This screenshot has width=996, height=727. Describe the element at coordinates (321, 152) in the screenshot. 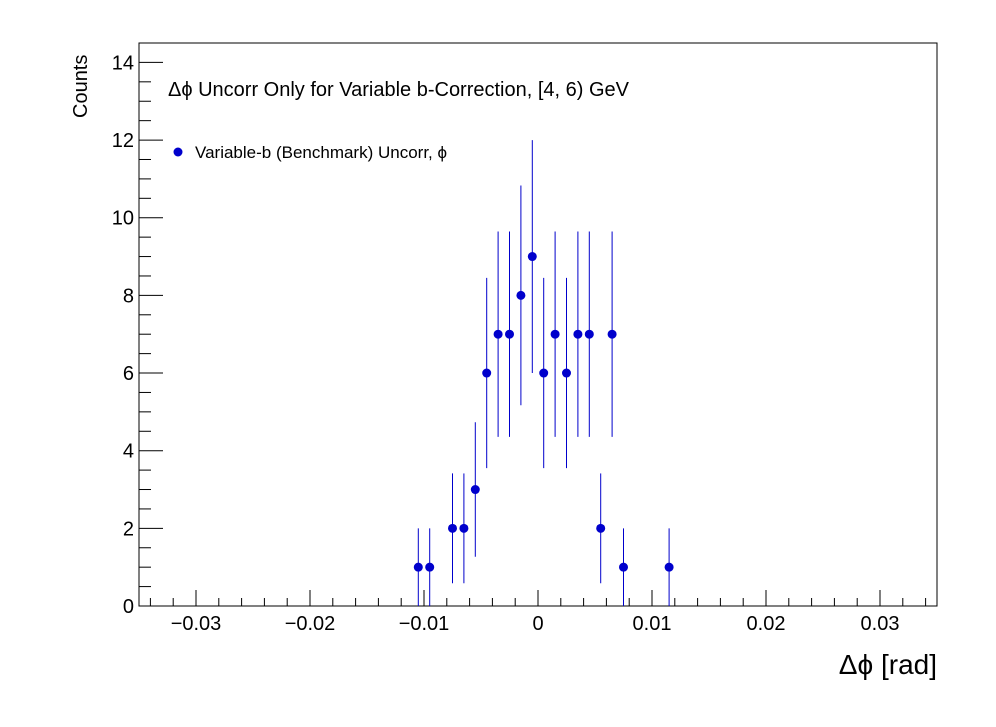

I see `legend-label: Variable-b (Benchmark) Uncorr, ϕ` at that location.